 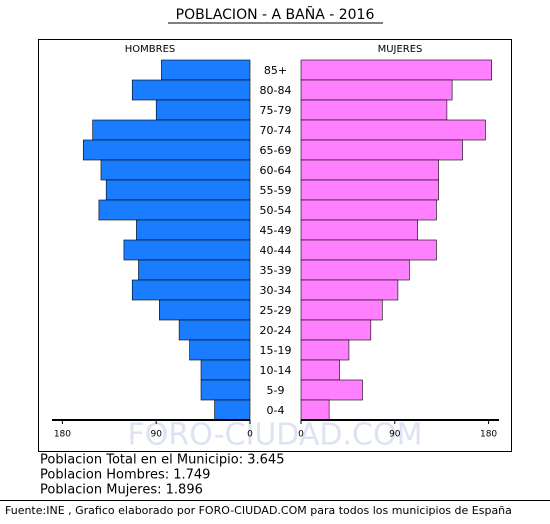 I want to click on category-label: 65-69, so click(x=276, y=150).